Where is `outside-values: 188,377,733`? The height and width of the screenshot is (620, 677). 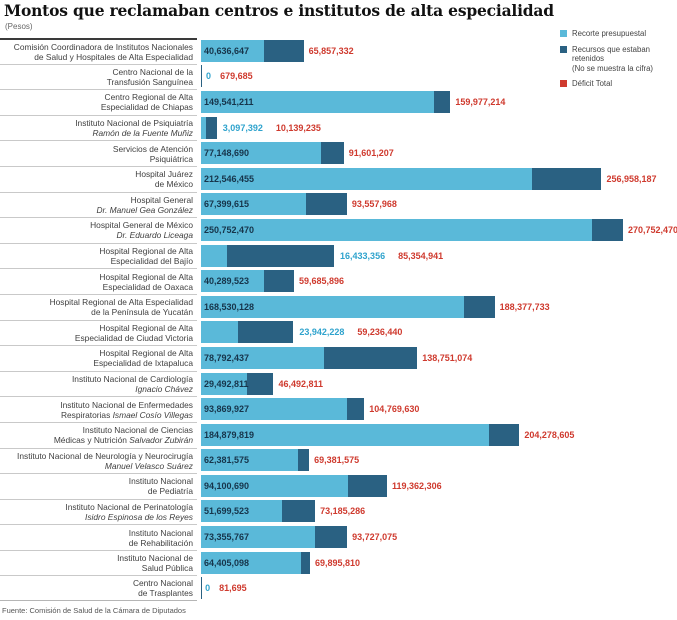
outside-values: 188,377,733 is located at coordinates (525, 307).